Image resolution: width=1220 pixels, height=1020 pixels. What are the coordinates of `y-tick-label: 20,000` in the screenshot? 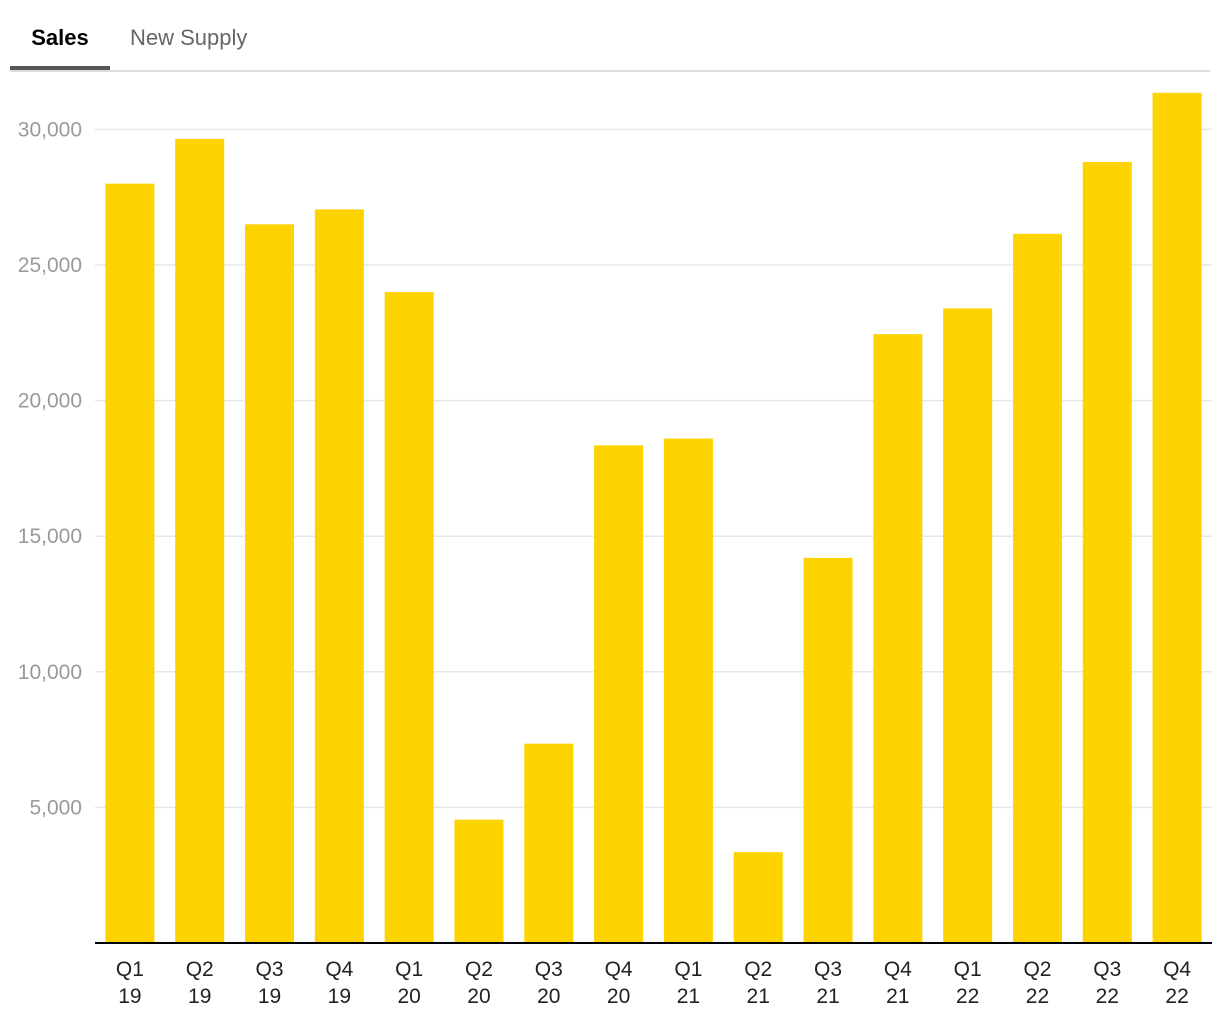 It's located at (50, 401).